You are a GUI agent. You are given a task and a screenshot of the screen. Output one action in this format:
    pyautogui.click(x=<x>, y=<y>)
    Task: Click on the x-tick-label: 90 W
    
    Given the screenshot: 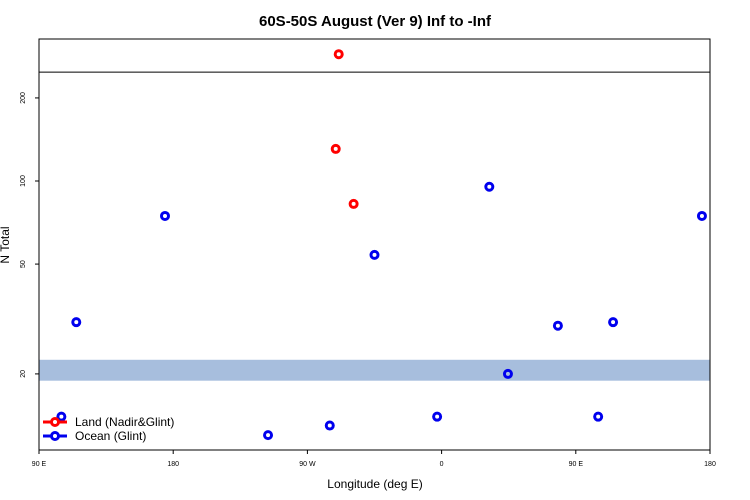 What is the action you would take?
    pyautogui.click(x=307, y=464)
    